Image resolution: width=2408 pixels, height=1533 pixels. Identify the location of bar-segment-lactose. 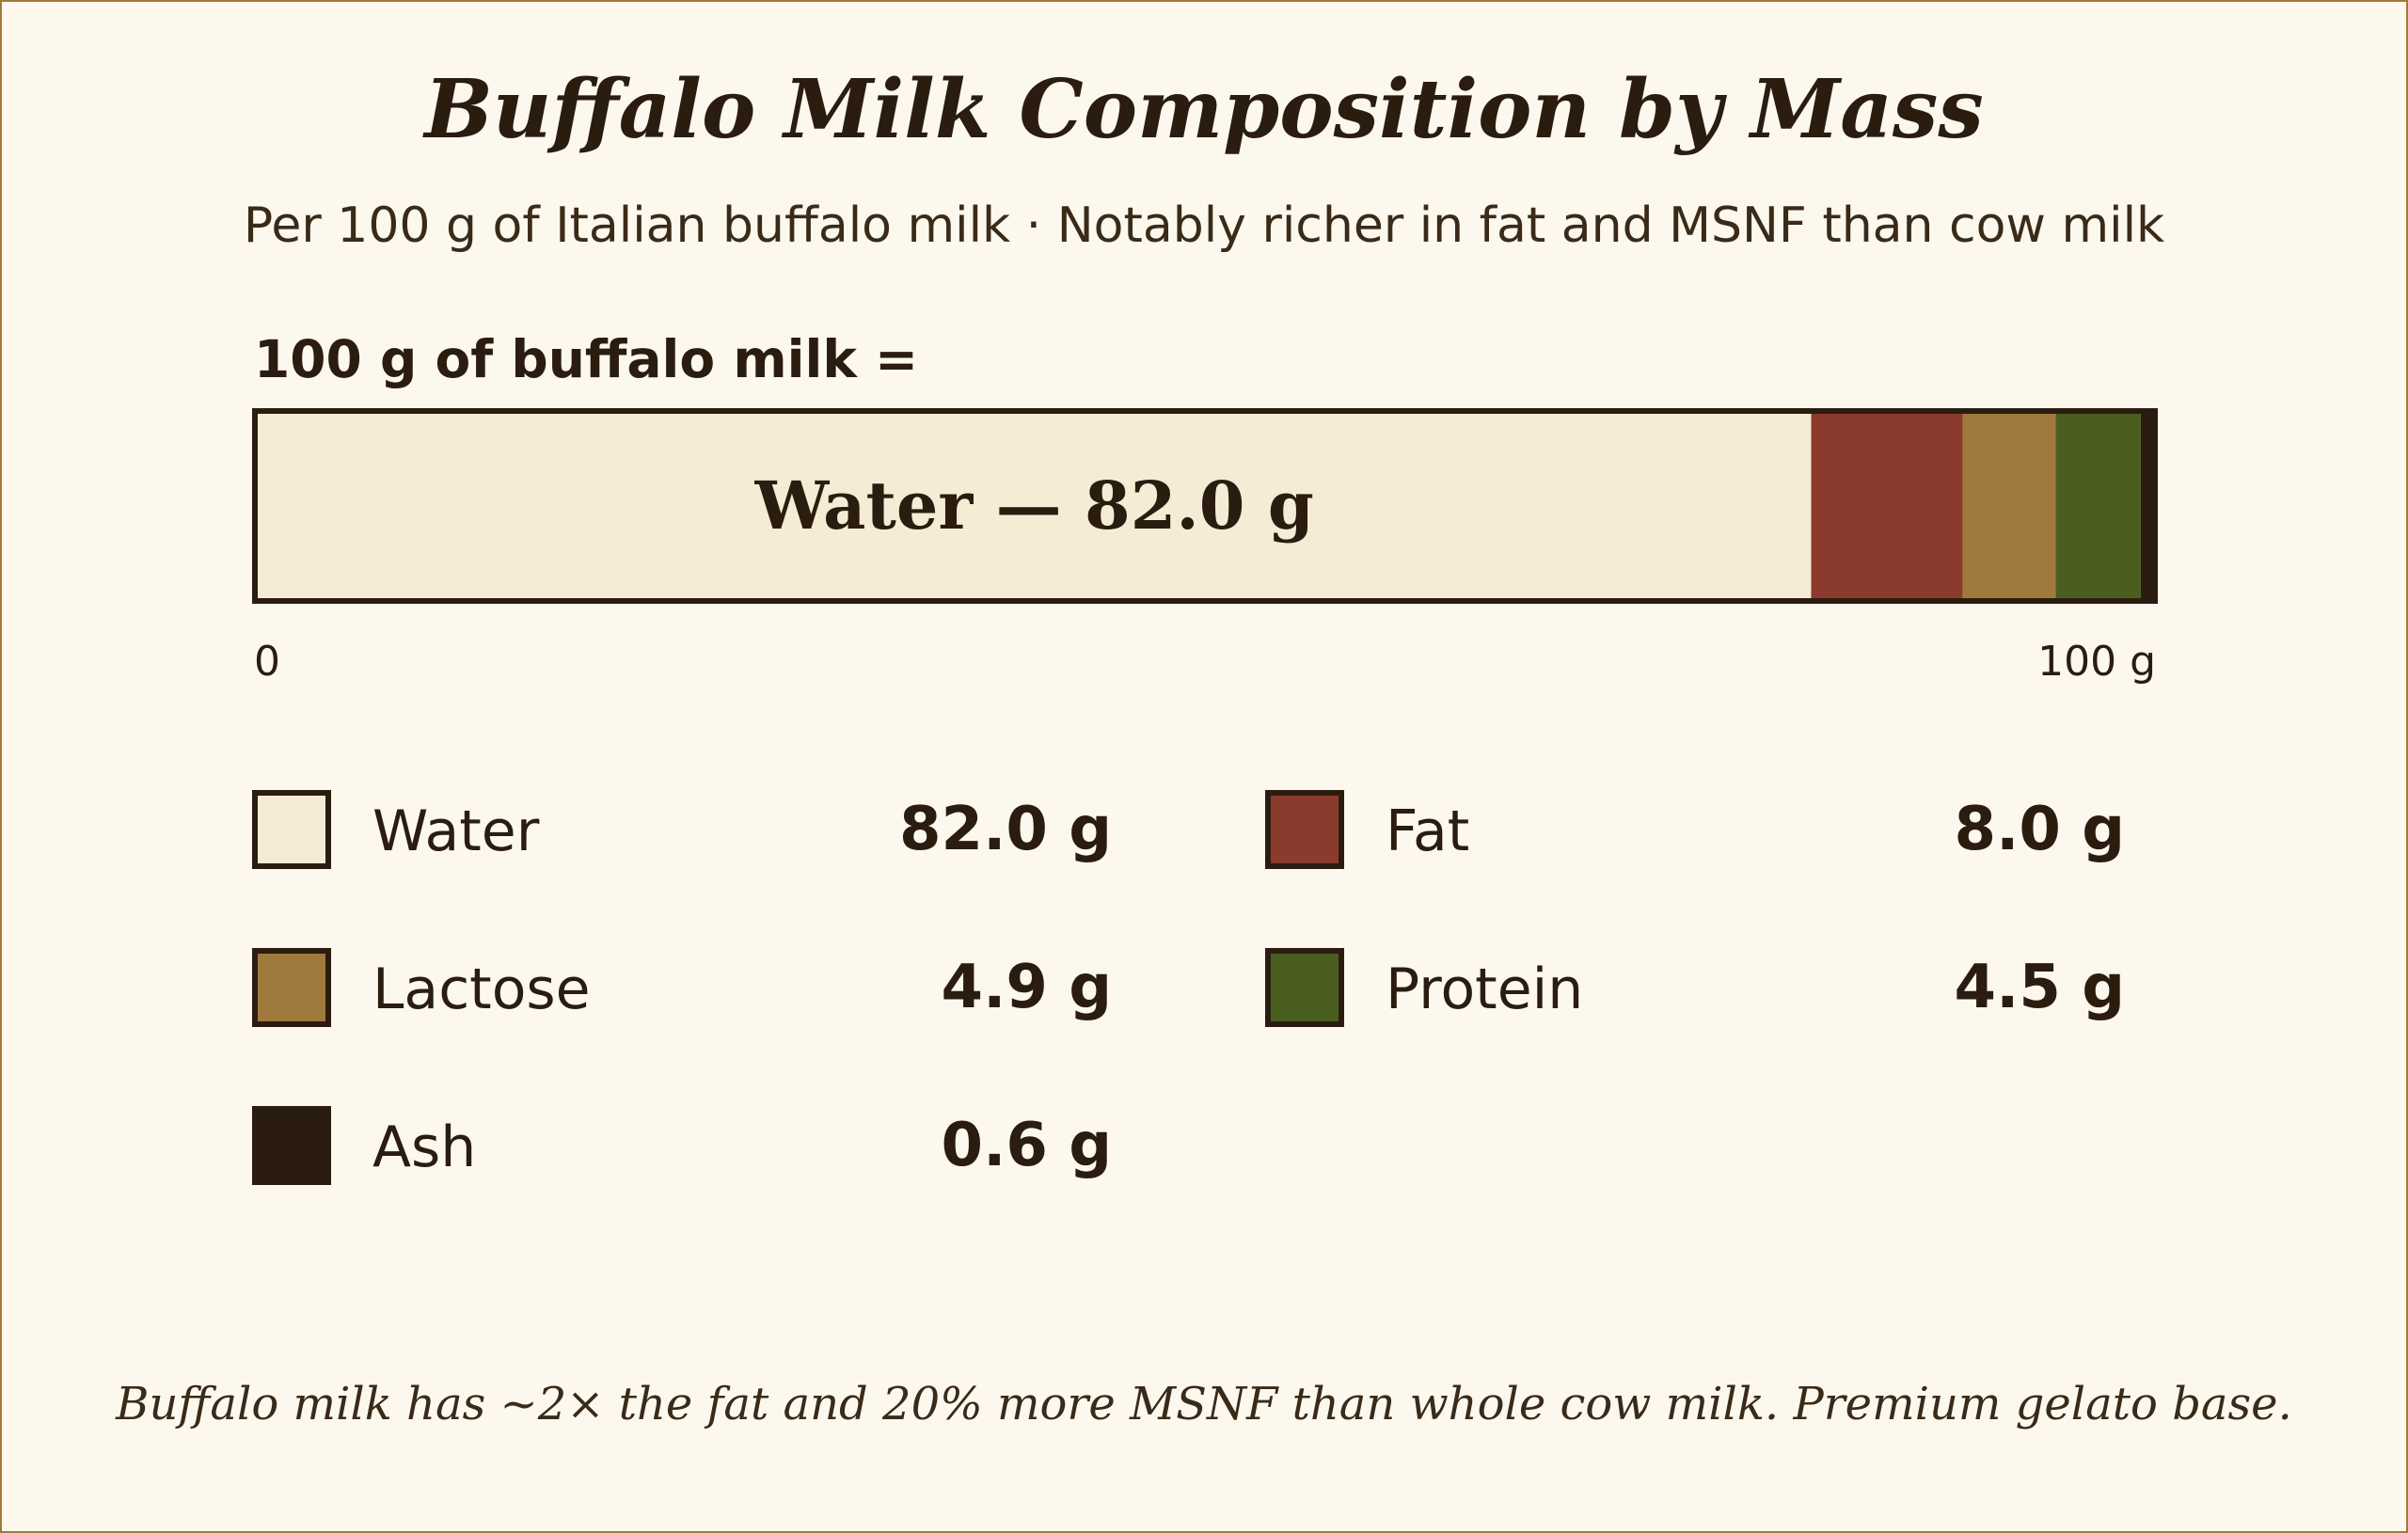
(2009, 506).